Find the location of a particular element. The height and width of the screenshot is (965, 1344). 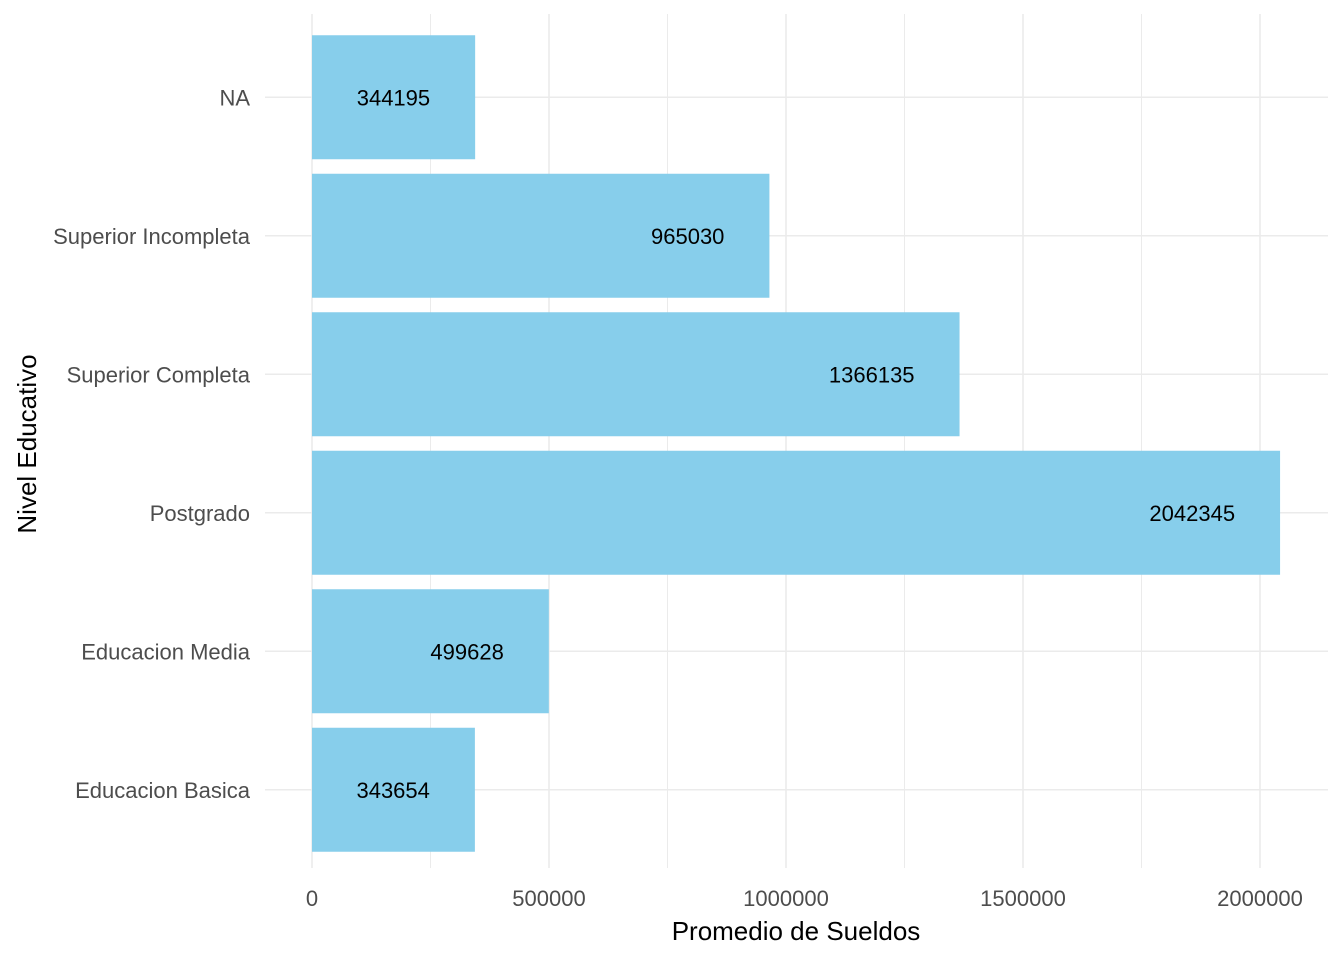

data-label: 1366135 is located at coordinates (872, 374).